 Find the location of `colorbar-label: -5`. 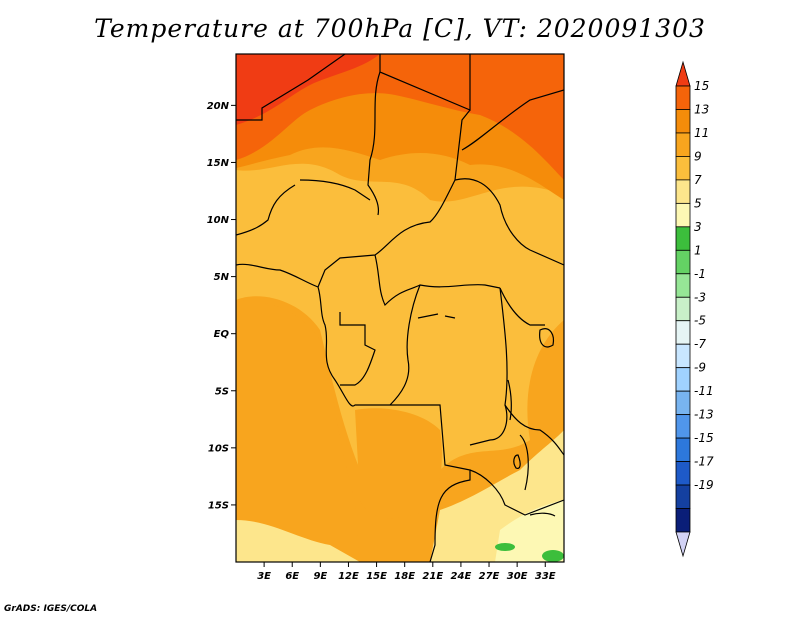

colorbar-label: -5 is located at coordinates (700, 321).